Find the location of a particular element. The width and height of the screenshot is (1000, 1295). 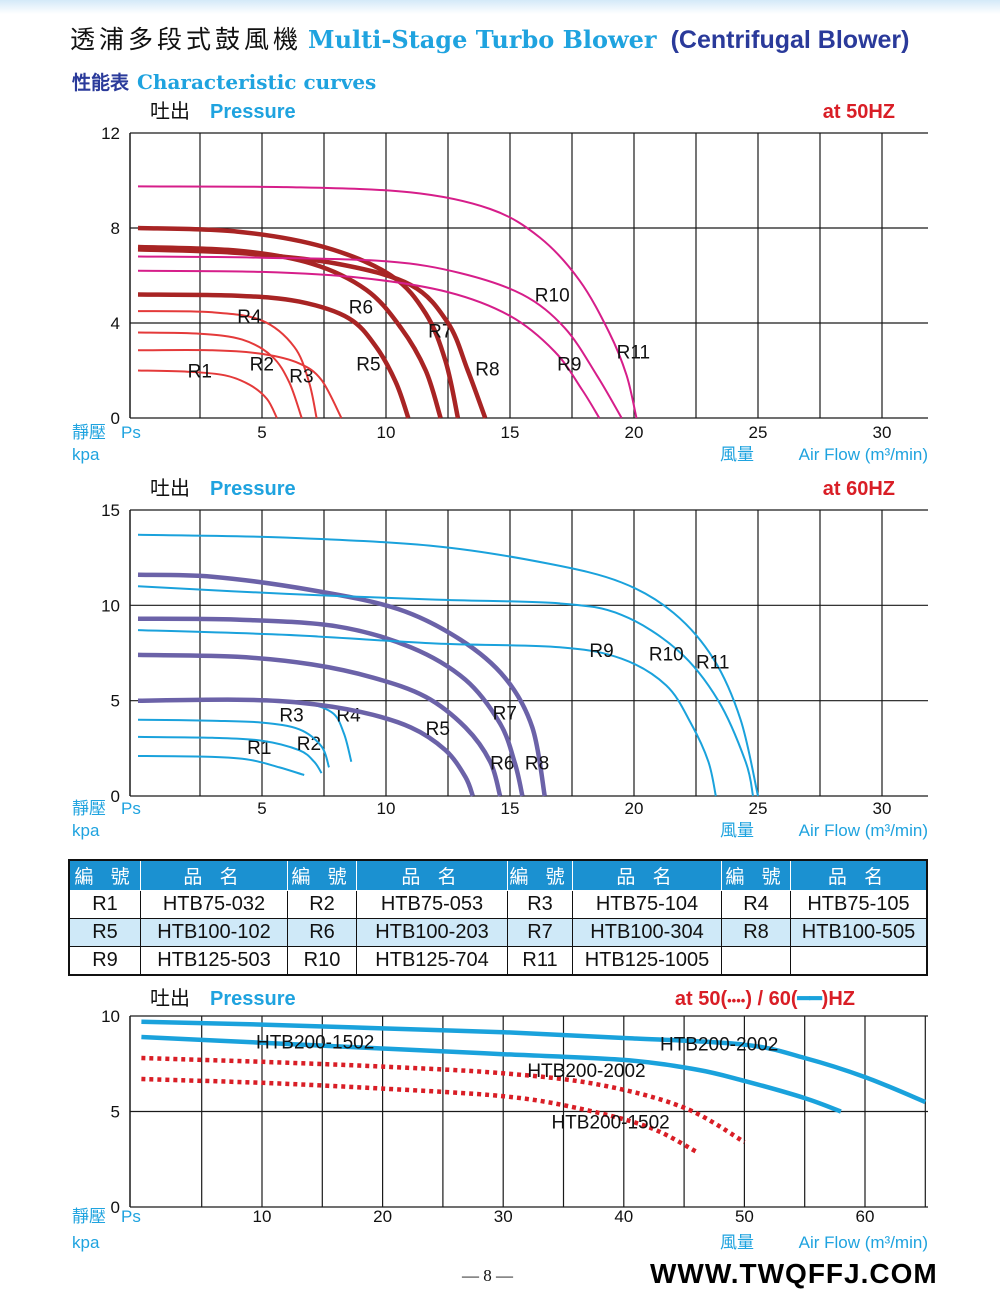

x-tick-label: 5 is located at coordinates (261, 432).